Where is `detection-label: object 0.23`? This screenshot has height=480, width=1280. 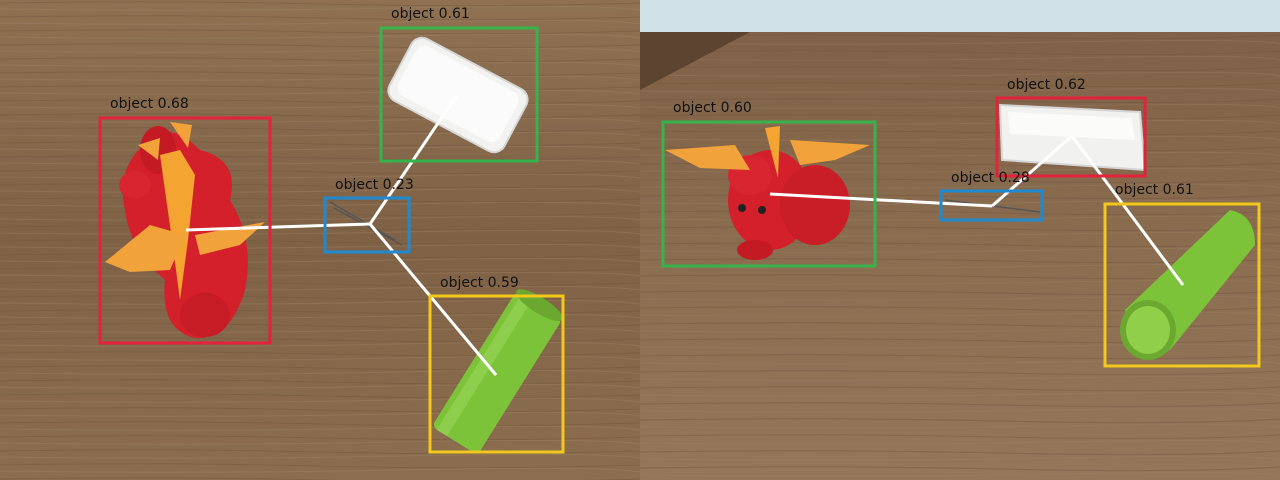 detection-label: object 0.23 is located at coordinates (374, 185).